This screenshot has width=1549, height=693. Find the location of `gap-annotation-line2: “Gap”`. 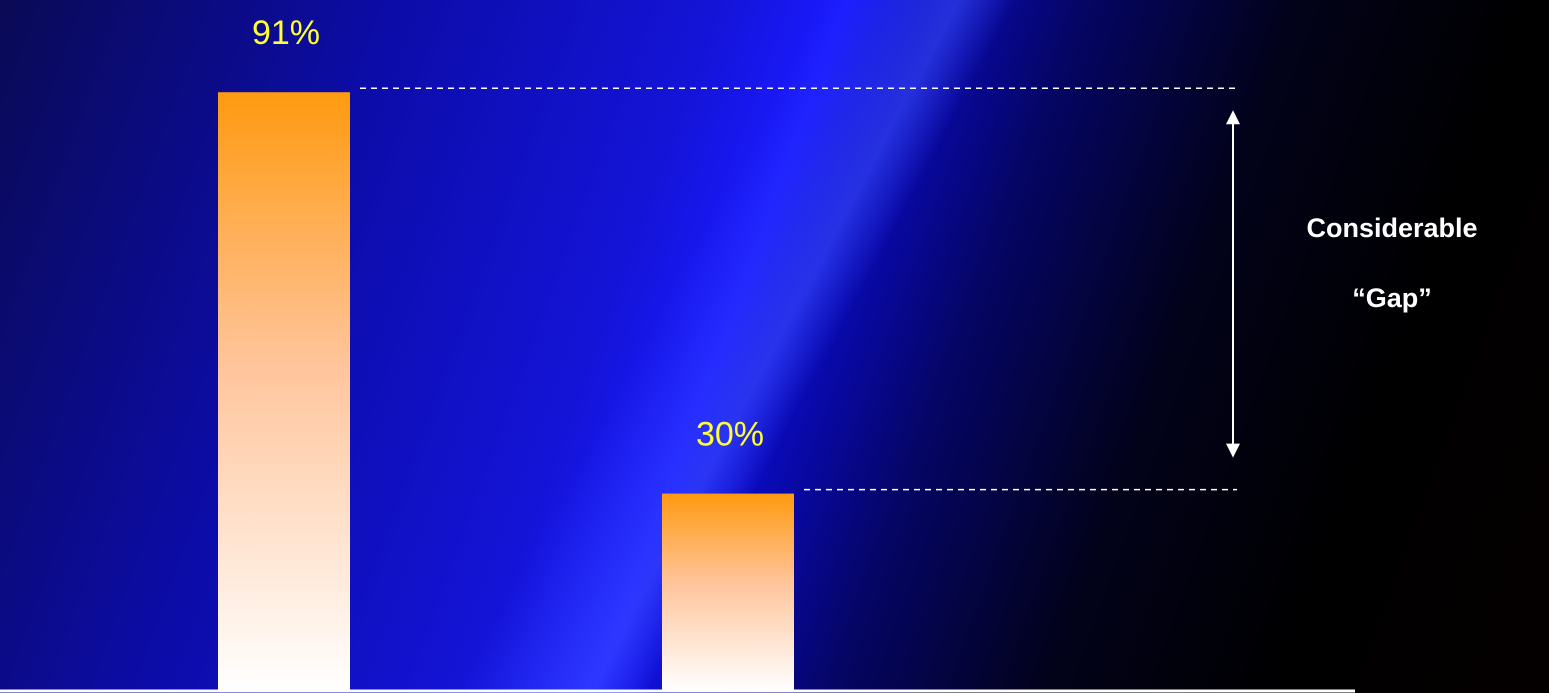

gap-annotation-line2: “Gap” is located at coordinates (1392, 298).